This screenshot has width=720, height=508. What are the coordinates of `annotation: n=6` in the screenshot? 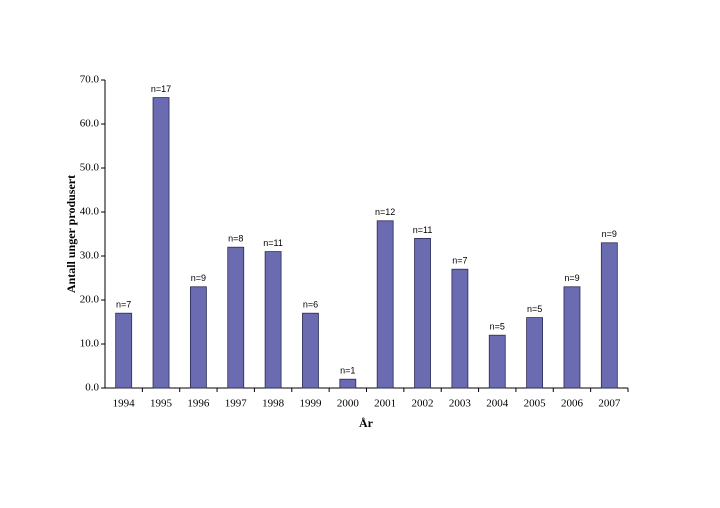 It's located at (310, 305).